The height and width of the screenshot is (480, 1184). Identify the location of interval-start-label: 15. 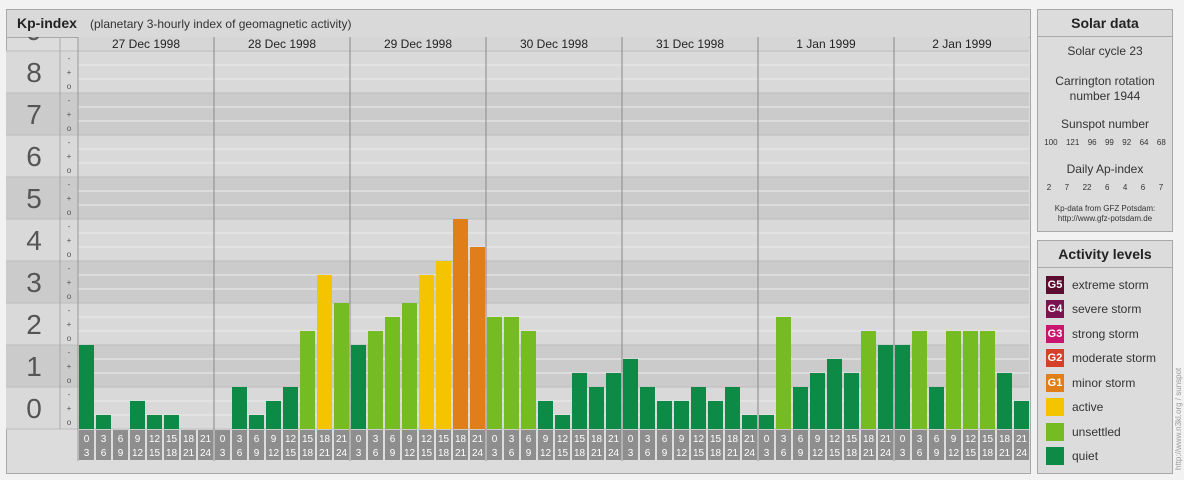
(716, 439).